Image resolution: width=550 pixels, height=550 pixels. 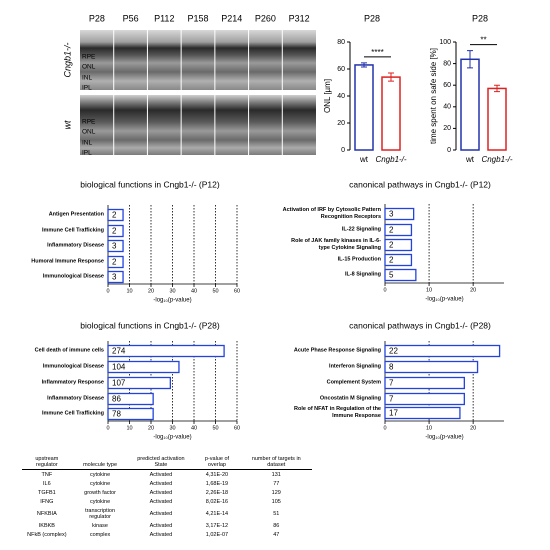 I want to click on y-tick-label: 80, so click(x=341, y=42).